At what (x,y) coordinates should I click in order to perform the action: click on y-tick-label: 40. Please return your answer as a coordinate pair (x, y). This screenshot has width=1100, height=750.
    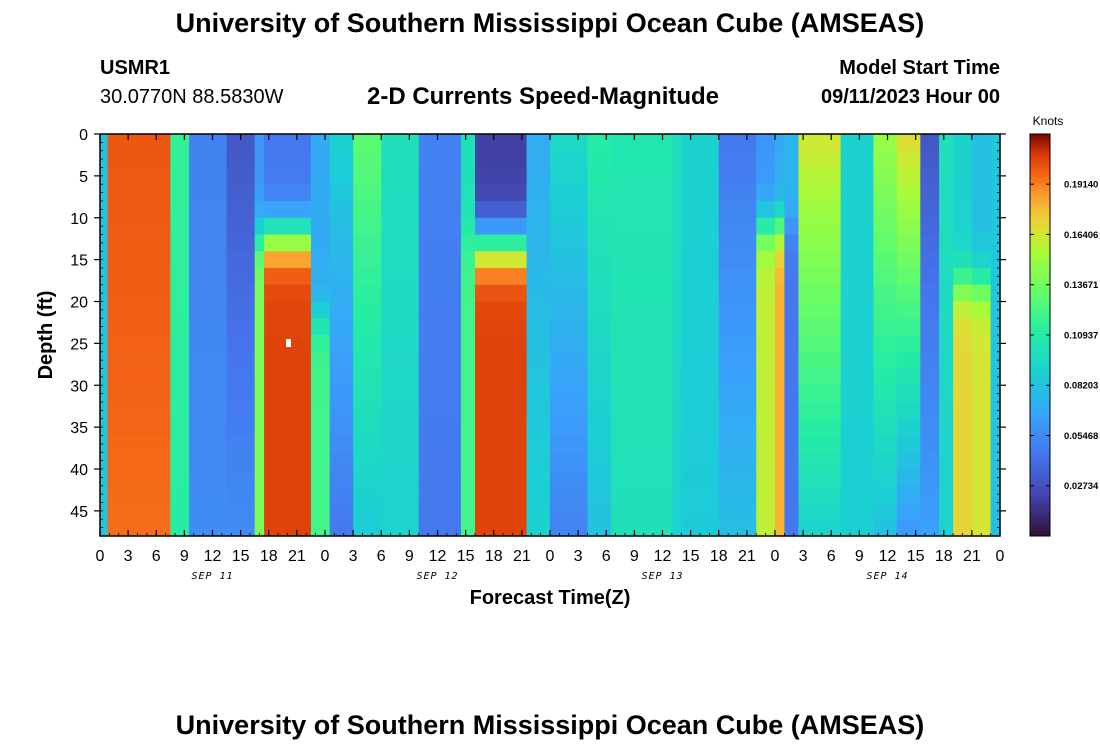
    Looking at the image, I should click on (79, 470).